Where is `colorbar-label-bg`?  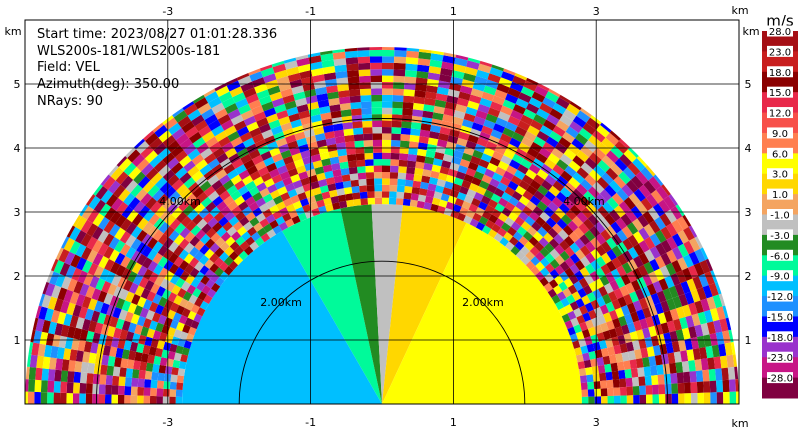
colorbar-label-bg is located at coordinates (780, 133).